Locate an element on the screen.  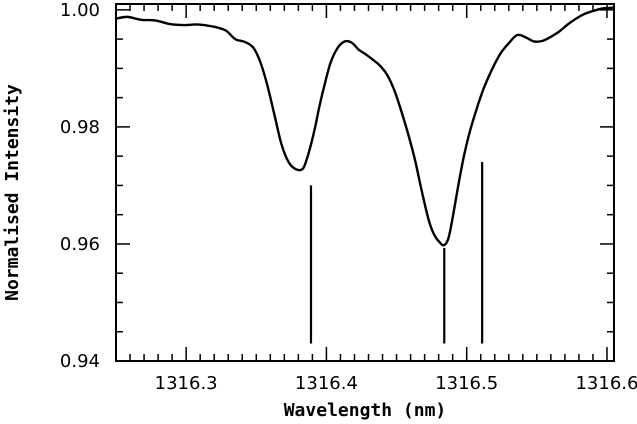
y-tick-label: 1.00 is located at coordinates (80, 10).